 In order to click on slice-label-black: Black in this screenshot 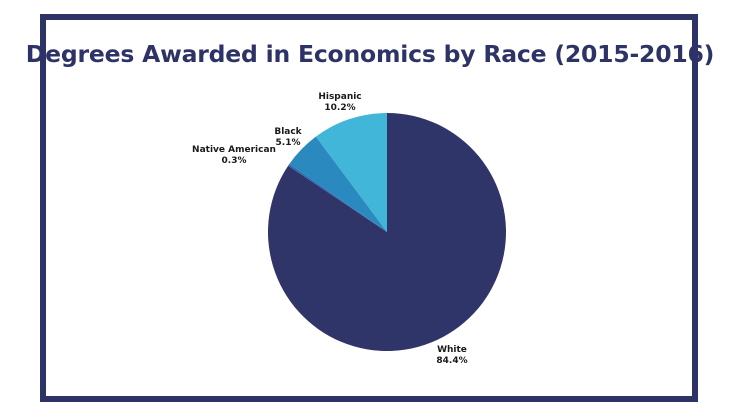, I will do `click(288, 132)`.